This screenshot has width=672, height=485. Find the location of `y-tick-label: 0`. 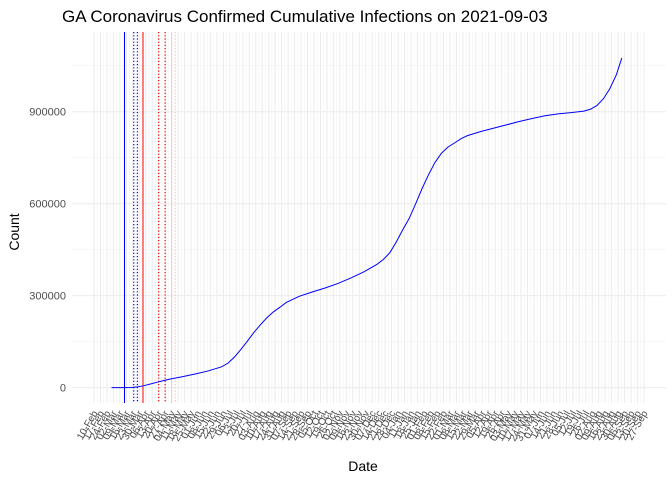

y-tick-label: 0 is located at coordinates (63, 389).